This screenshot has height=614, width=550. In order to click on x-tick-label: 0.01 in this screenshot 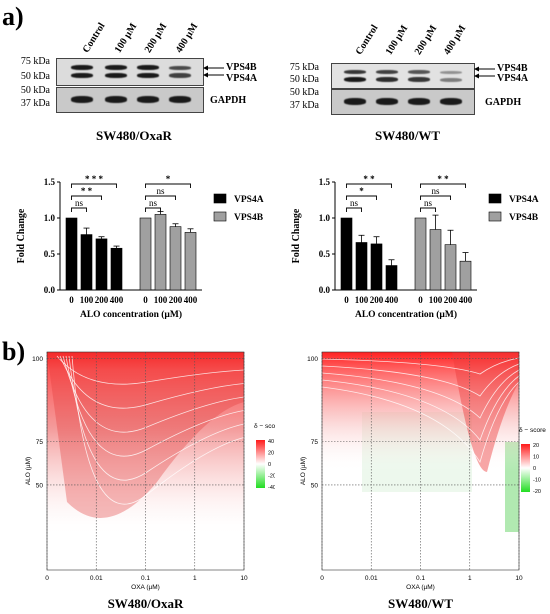, I will do `click(96, 578)`.